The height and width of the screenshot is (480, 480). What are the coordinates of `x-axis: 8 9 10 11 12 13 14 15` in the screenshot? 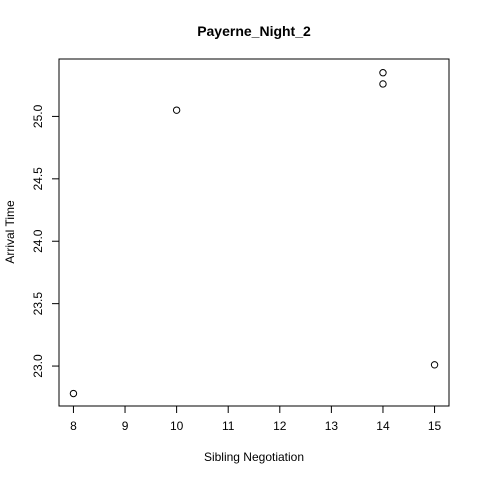 It's located at (256, 419).